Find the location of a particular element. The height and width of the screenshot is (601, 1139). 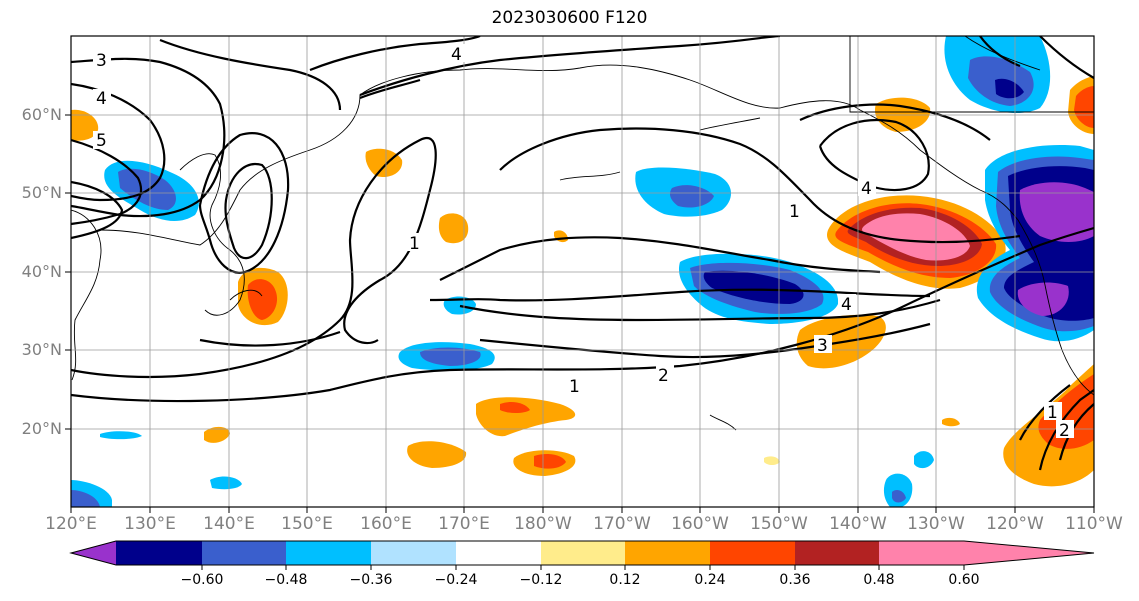

lon-label: 120°W is located at coordinates (1015, 524).